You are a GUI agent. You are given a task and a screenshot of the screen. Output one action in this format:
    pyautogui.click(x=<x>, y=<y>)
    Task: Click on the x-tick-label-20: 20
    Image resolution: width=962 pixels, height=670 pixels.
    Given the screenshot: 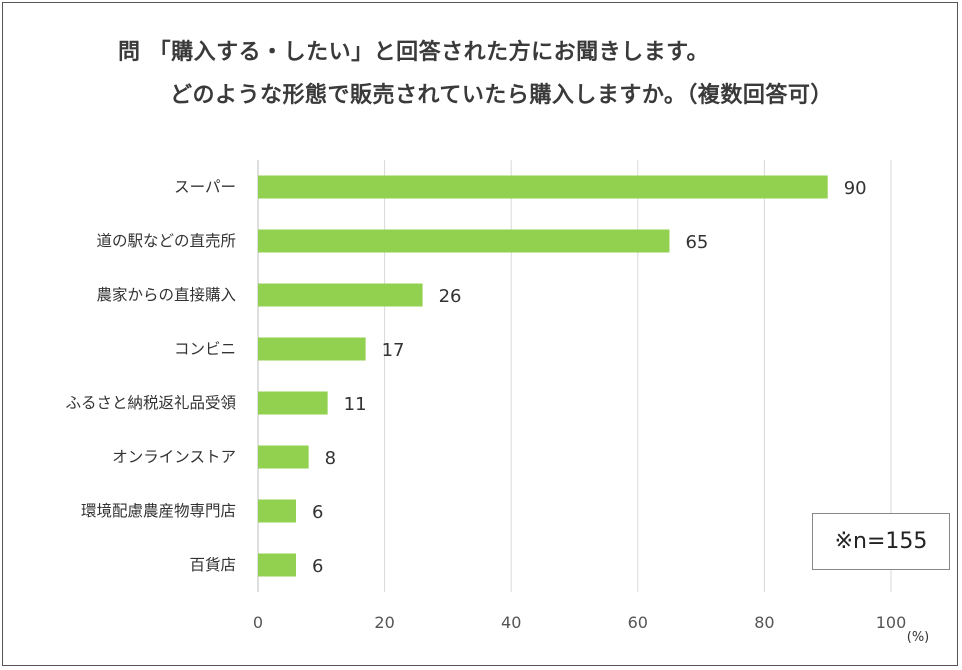 What is the action you would take?
    pyautogui.click(x=384, y=622)
    